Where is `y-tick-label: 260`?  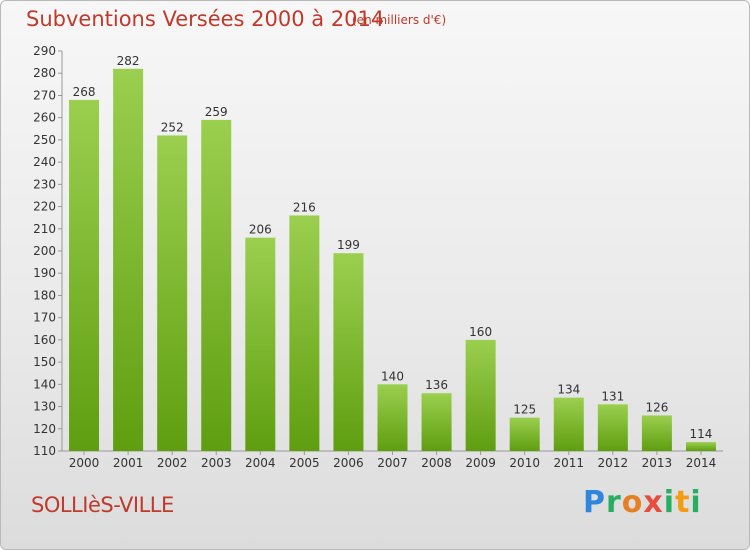 y-tick-label: 260 is located at coordinates (44, 118).